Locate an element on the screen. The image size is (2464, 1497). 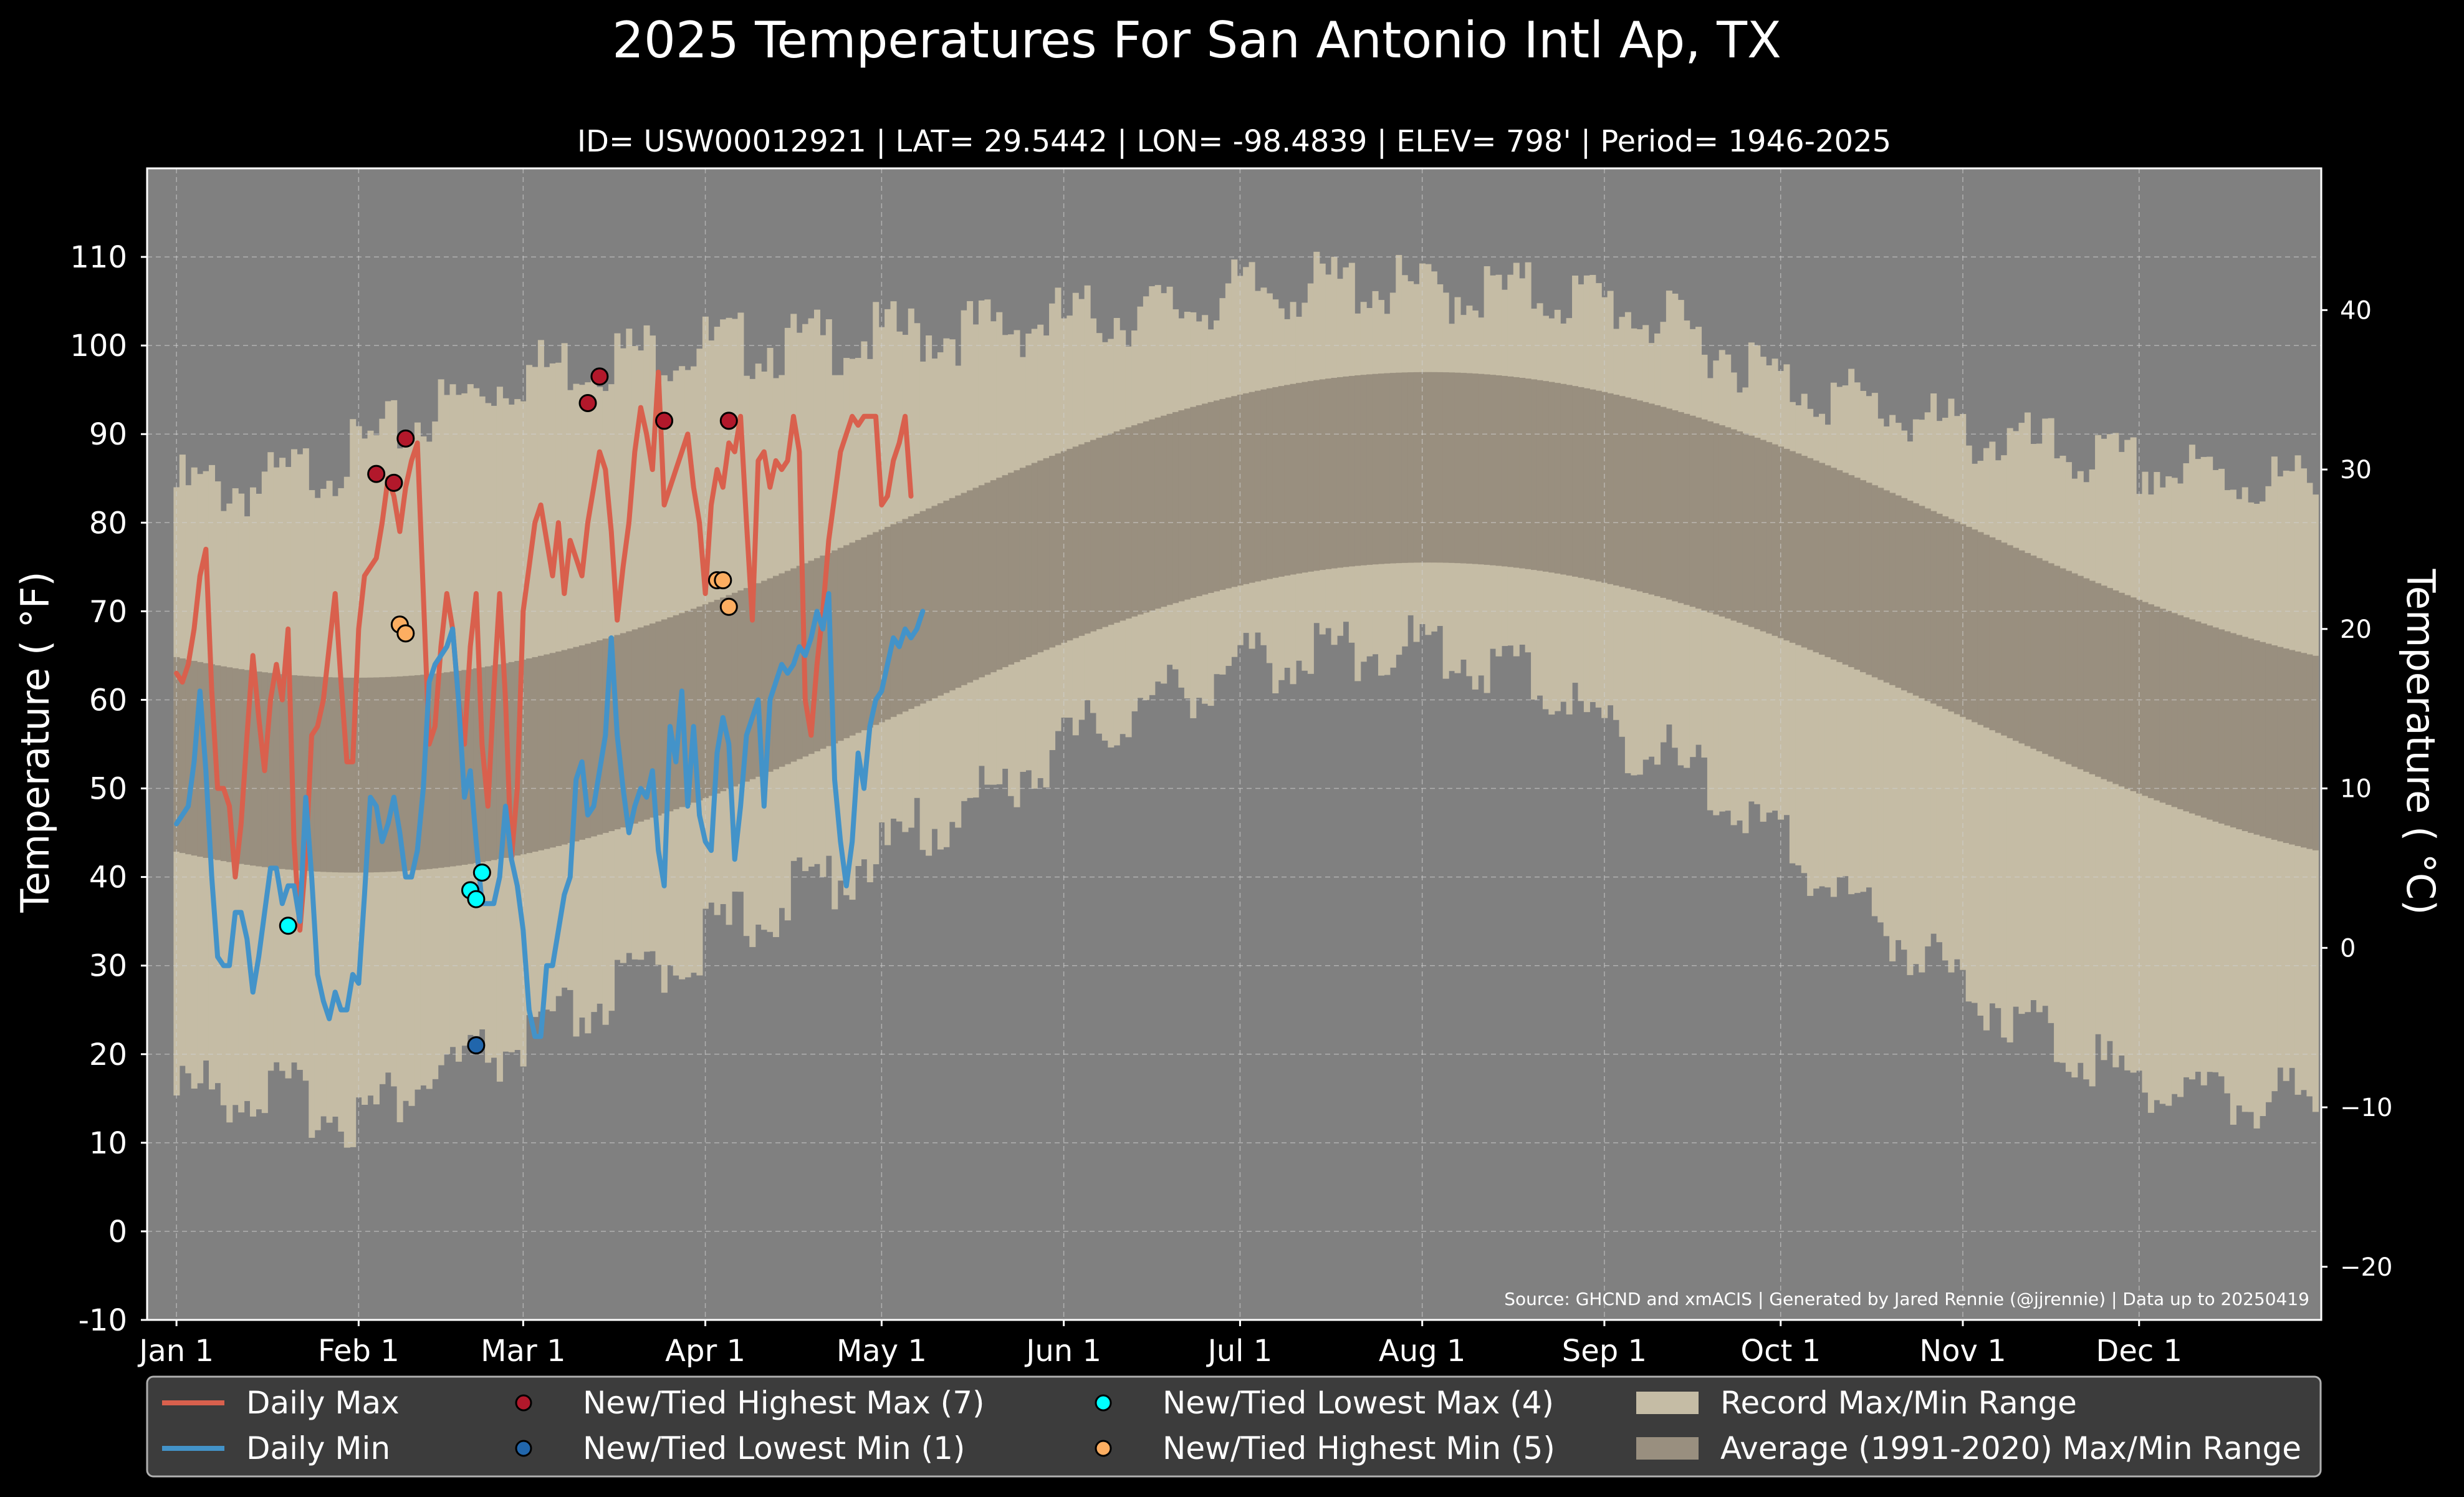
y-tick-label: 100 is located at coordinates (98, 346).